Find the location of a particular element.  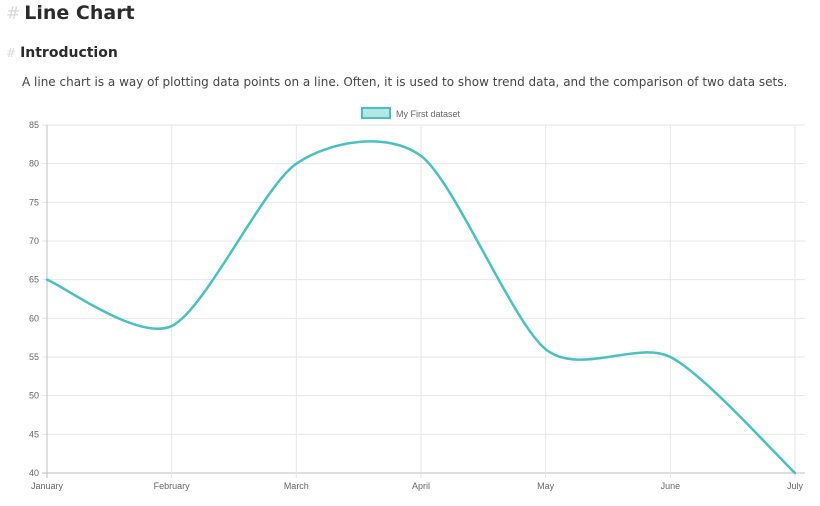

y-tick-label: 45 is located at coordinates (34, 434).